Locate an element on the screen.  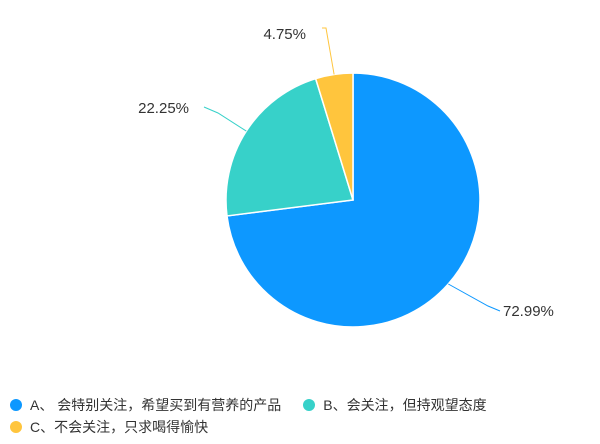
legend-dot-b is located at coordinates (309, 405).